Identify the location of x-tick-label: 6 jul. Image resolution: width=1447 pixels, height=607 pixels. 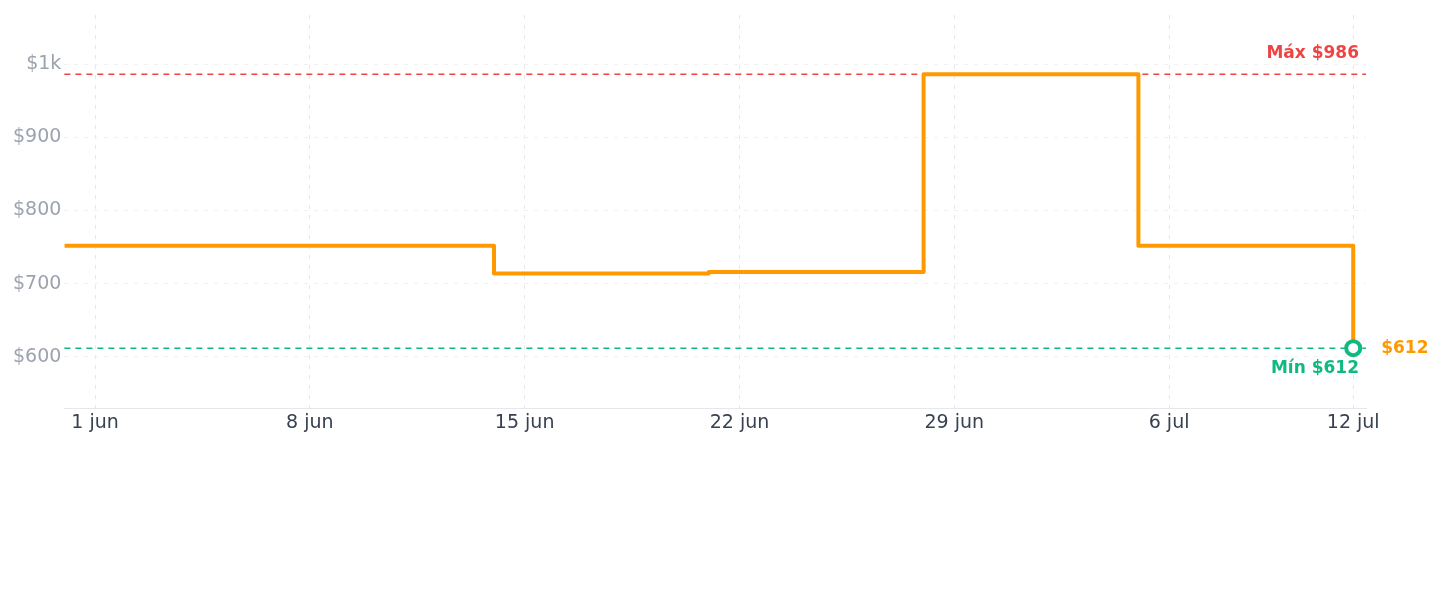
(1169, 420).